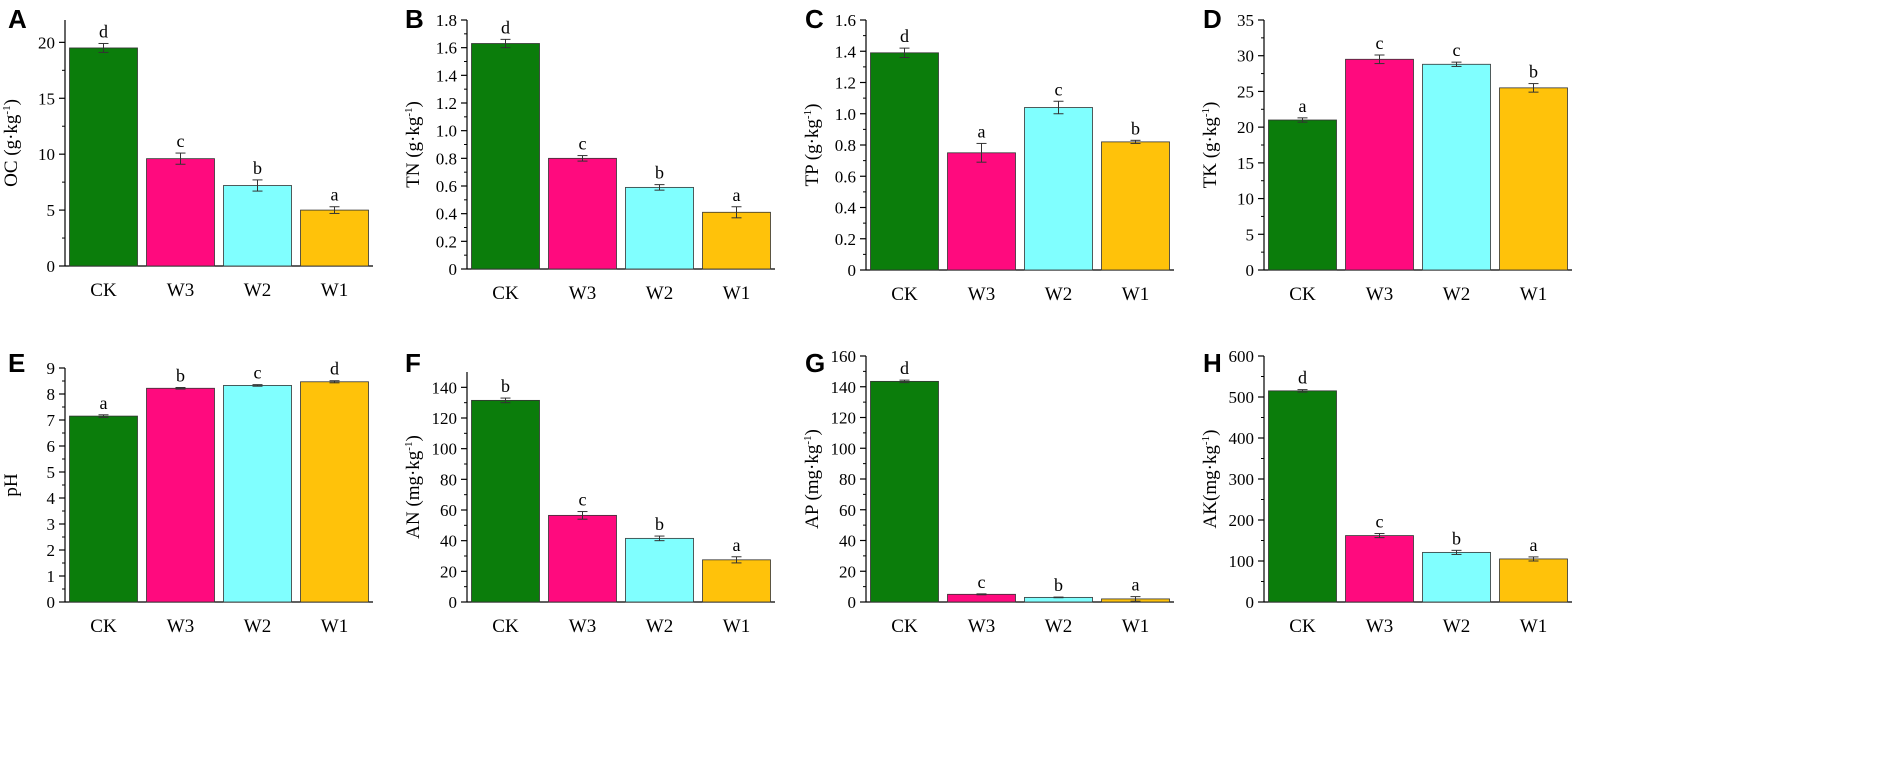 This screenshot has width=1901, height=764. I want to click on bar-c-w2, so click(1058, 189).